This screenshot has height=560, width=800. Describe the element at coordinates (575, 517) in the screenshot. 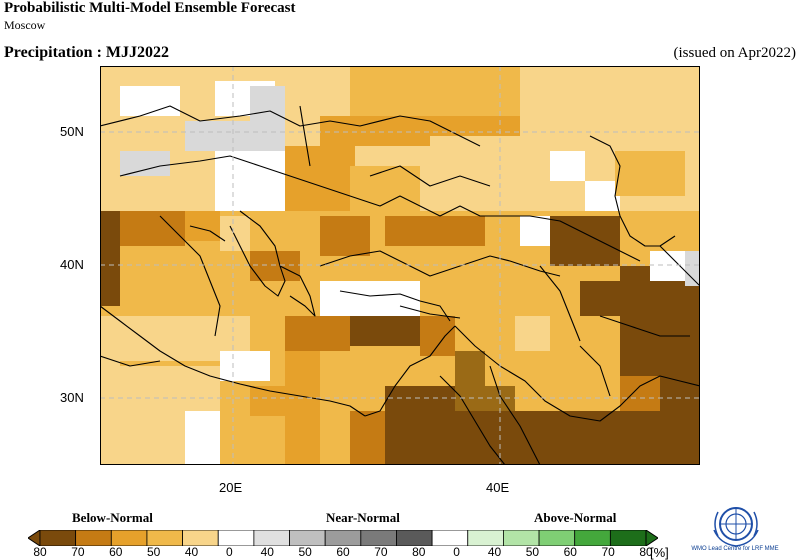

I see `legend-above-normal: Above-Normal` at that location.